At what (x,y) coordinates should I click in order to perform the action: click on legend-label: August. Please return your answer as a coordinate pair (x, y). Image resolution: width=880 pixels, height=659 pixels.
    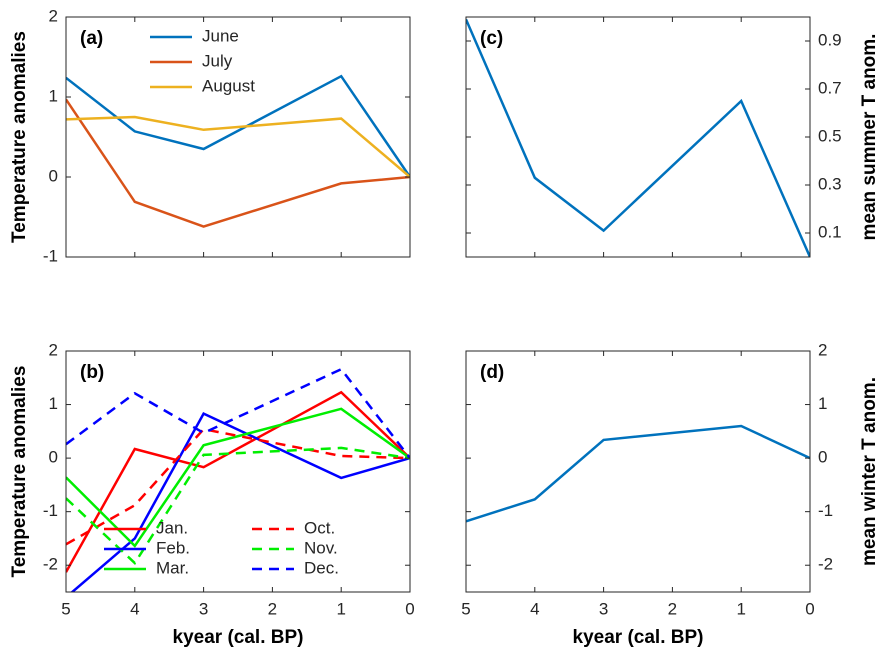
    Looking at the image, I should click on (228, 85).